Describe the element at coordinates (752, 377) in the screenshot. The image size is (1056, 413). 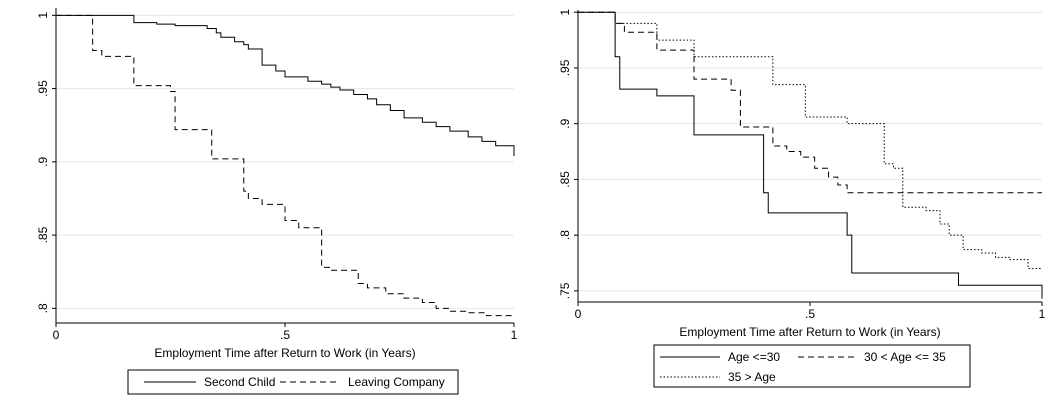
I see `legend-label-2: 35 > Age` at that location.